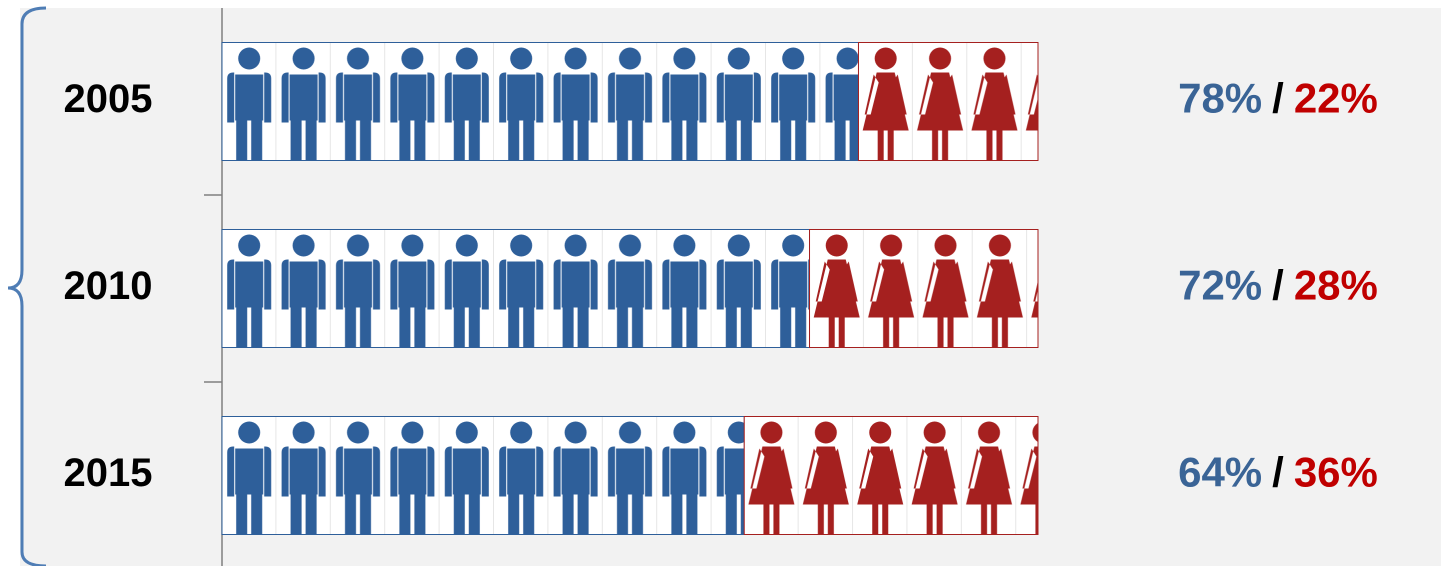 The height and width of the screenshot is (566, 1441). I want to click on category-label: 2015, so click(108, 473).